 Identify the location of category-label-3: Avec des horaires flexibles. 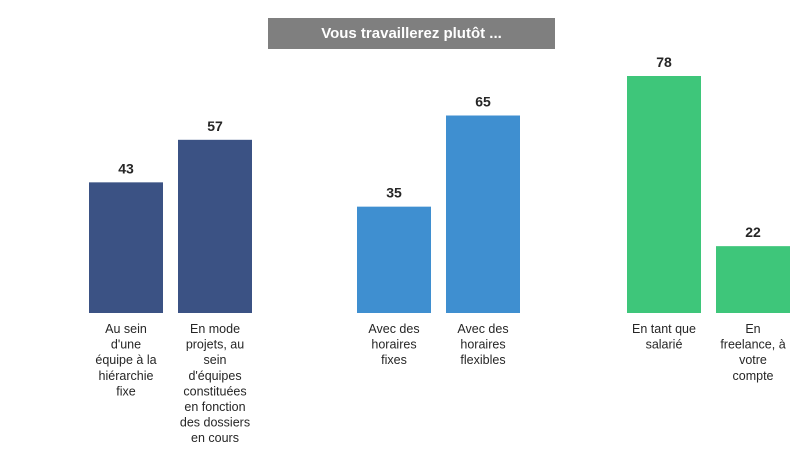
(482, 344).